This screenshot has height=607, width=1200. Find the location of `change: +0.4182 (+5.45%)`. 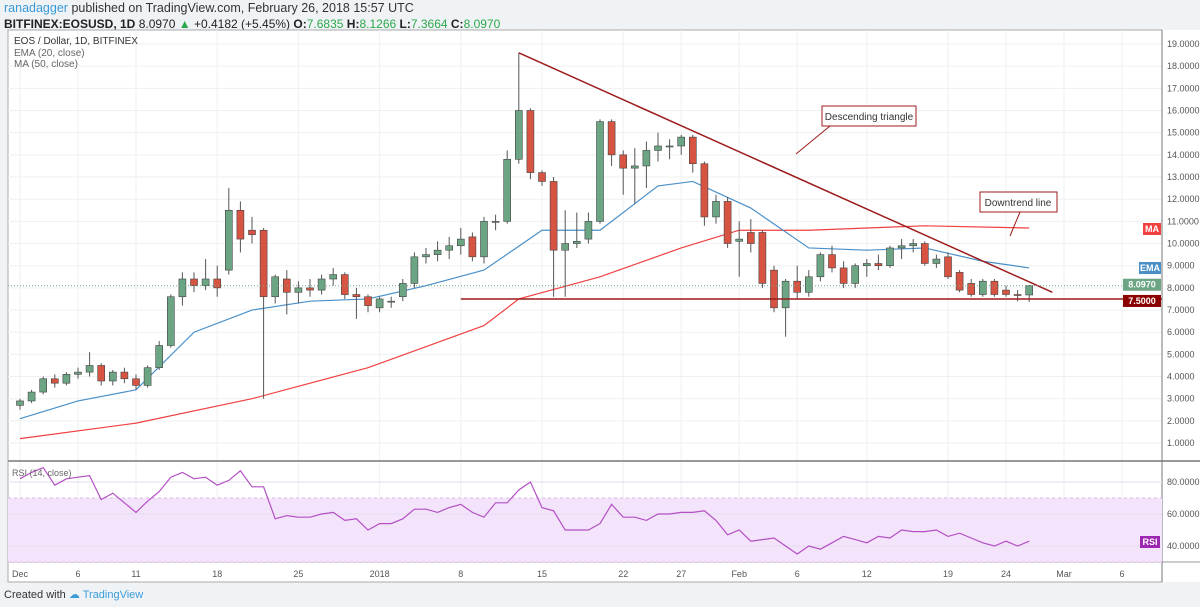

change: +0.4182 (+5.45%) is located at coordinates (242, 24).